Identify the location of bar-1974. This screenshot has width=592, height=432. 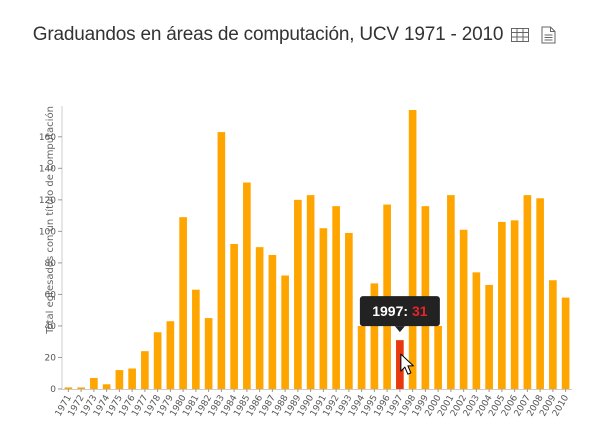
(106, 386).